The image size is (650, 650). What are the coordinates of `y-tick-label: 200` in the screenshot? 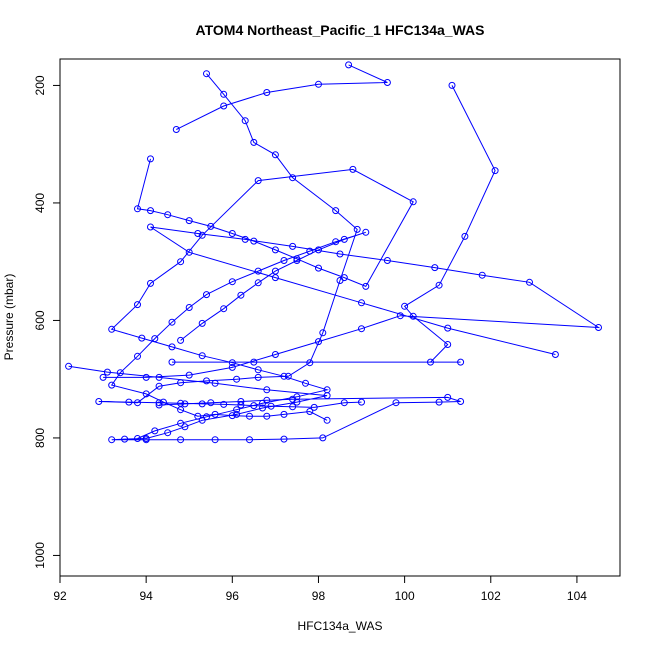 It's located at (40, 85).